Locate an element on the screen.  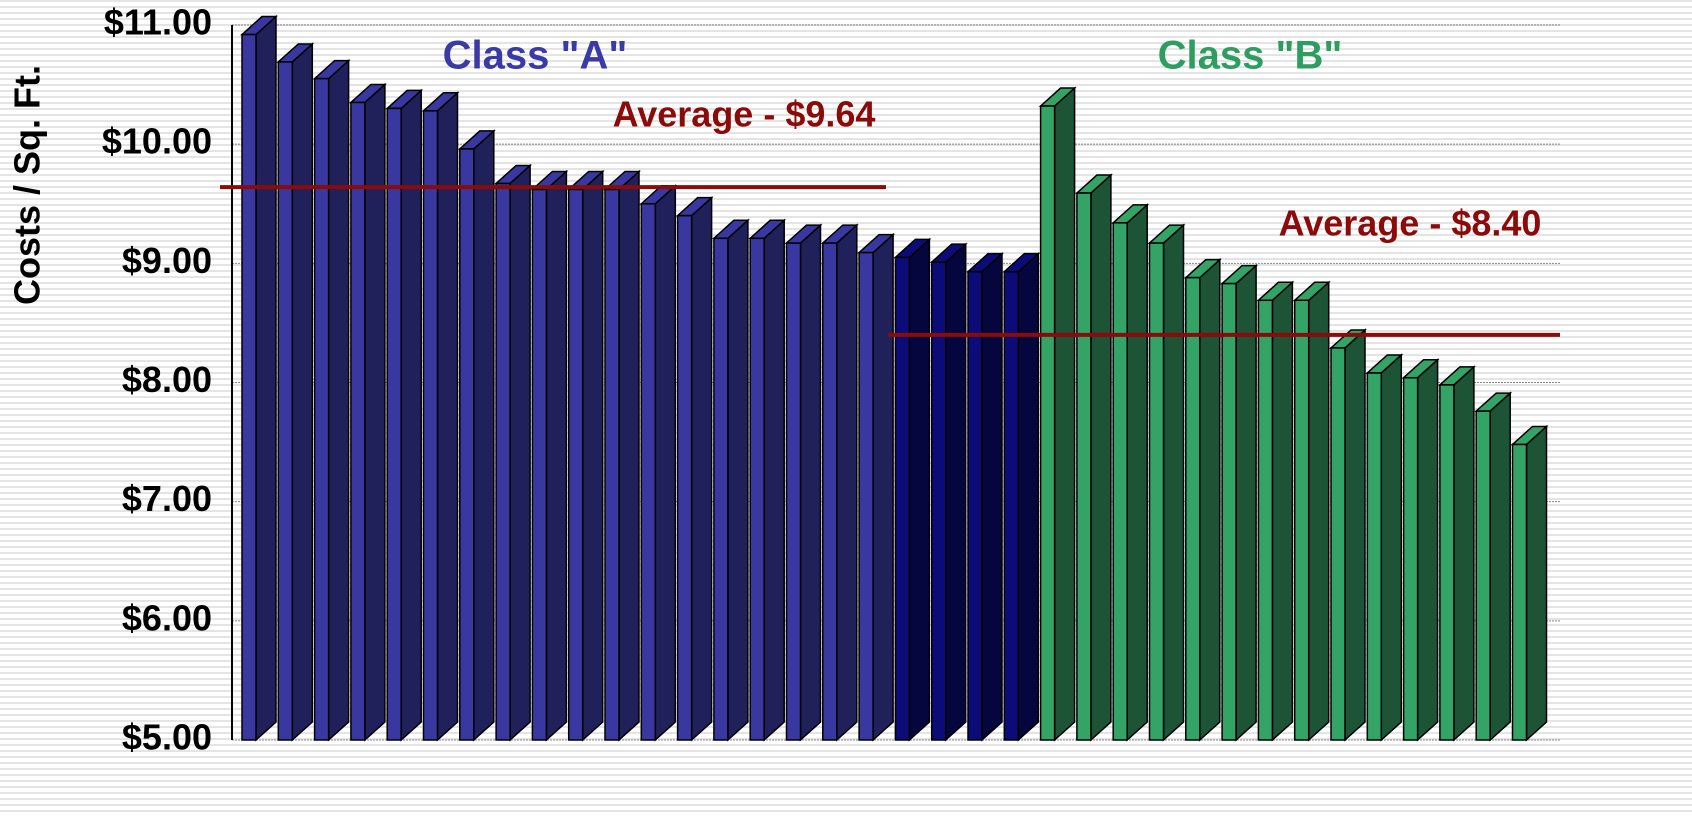
y-tick-label: $5.00 is located at coordinates (167, 737).